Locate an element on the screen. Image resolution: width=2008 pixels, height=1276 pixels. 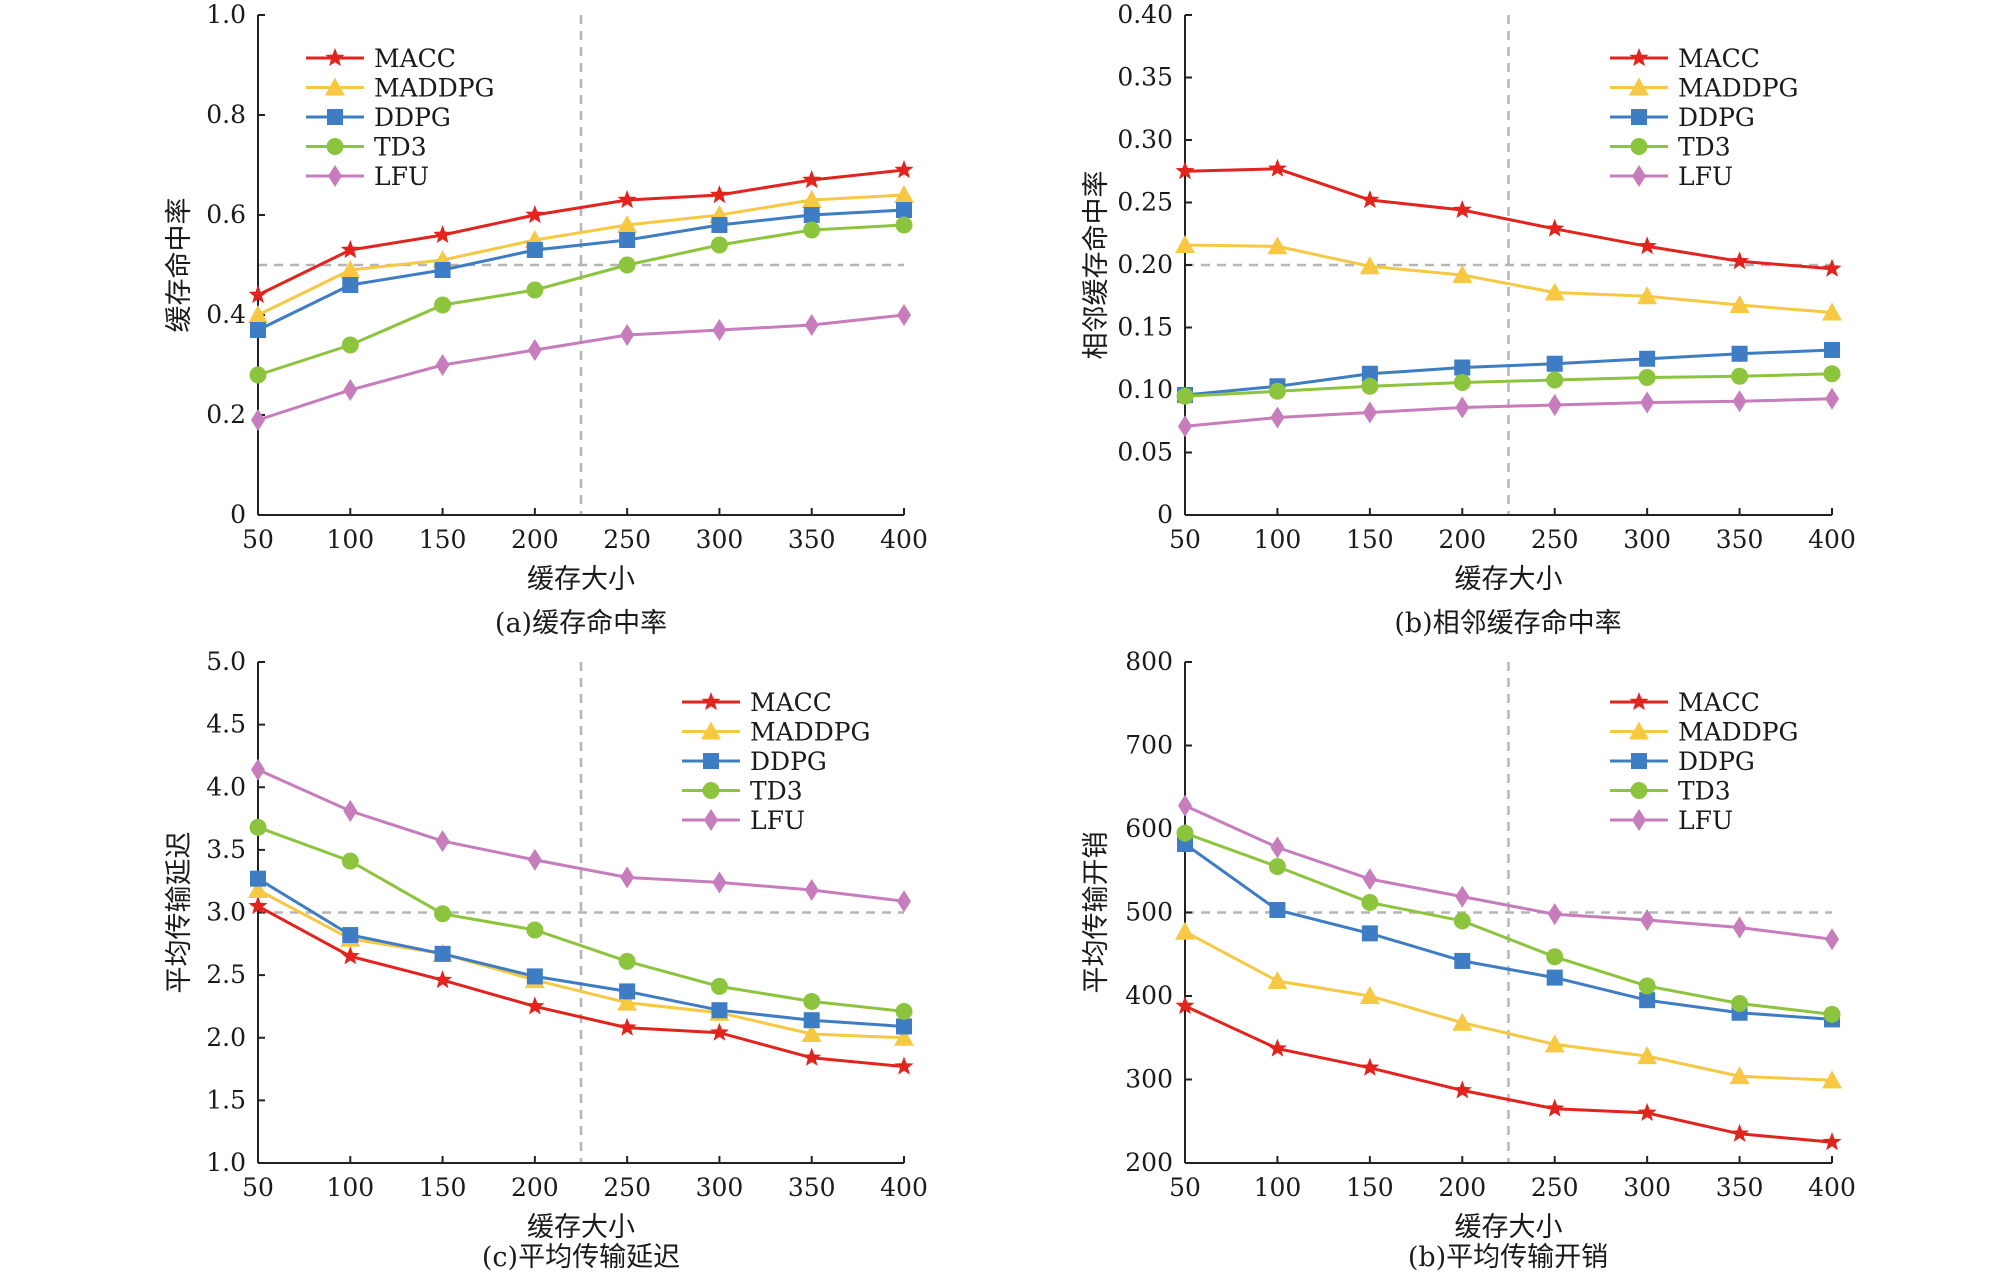
x-tick-label: 400 is located at coordinates (1832, 539).